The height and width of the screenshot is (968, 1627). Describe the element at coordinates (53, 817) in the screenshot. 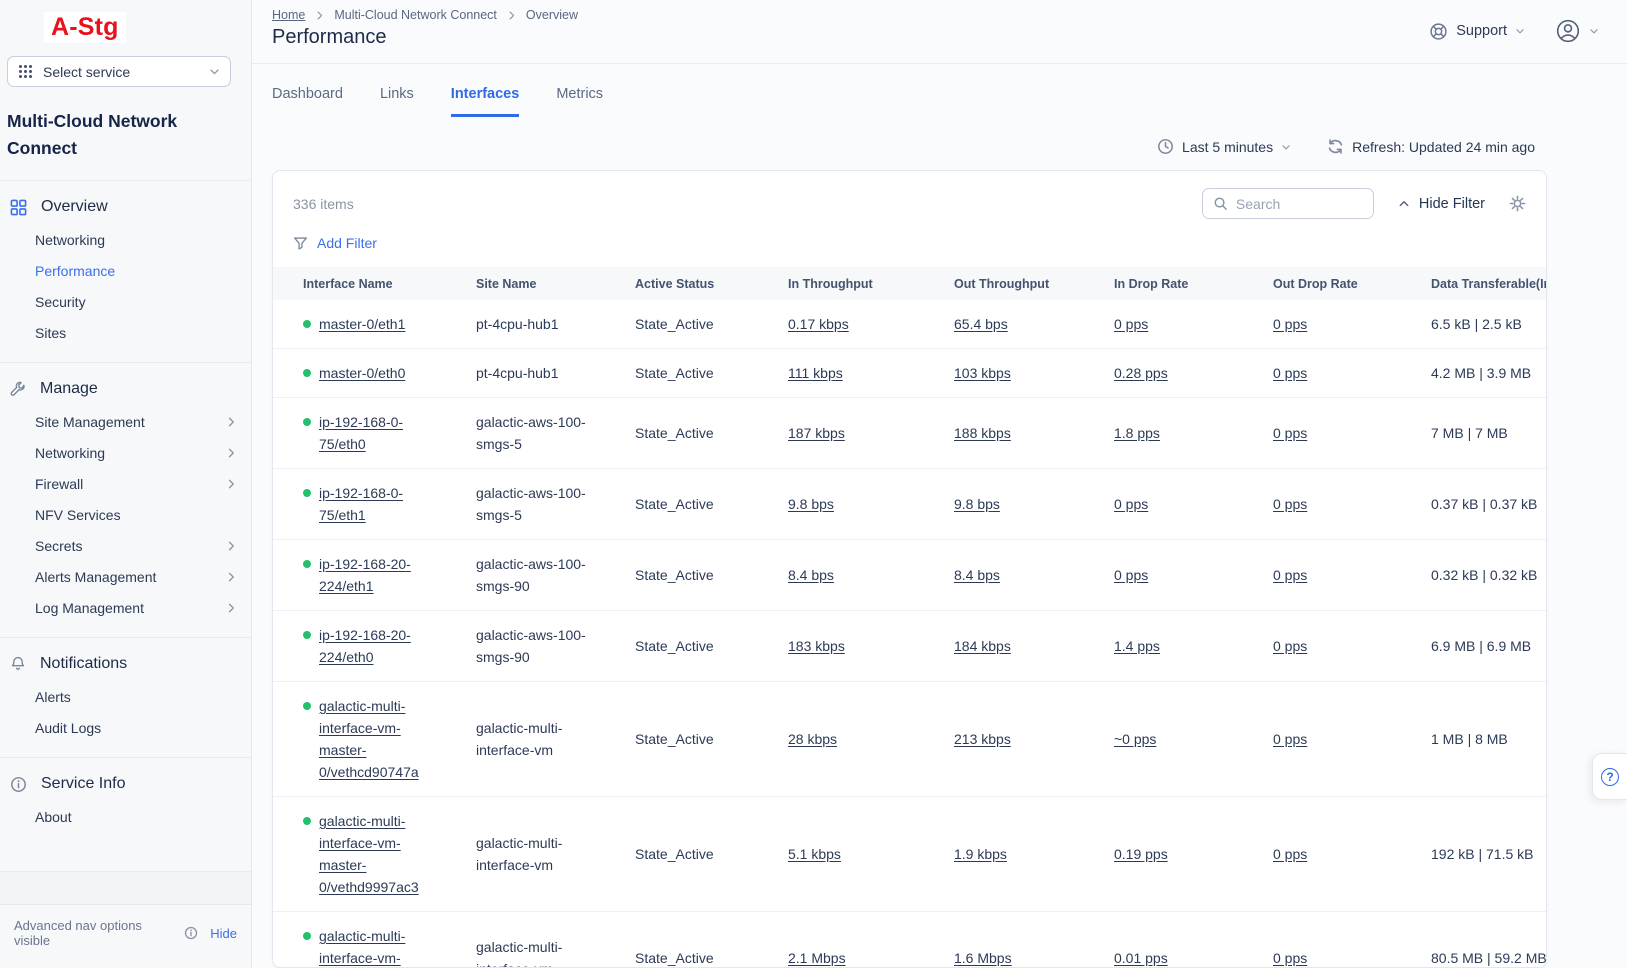

I see `sidebar-item-about: About` at that location.